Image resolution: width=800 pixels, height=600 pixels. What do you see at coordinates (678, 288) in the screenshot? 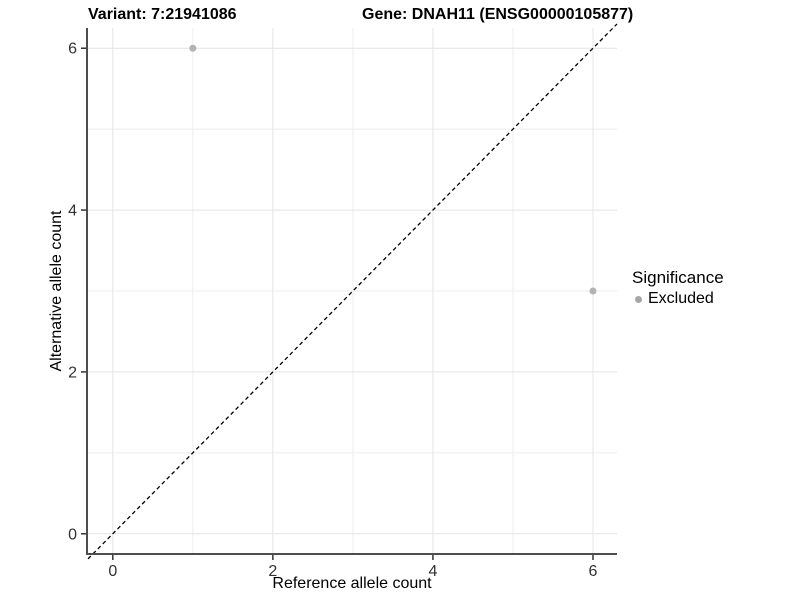
I see `legend: Significance Excluded` at bounding box center [678, 288].